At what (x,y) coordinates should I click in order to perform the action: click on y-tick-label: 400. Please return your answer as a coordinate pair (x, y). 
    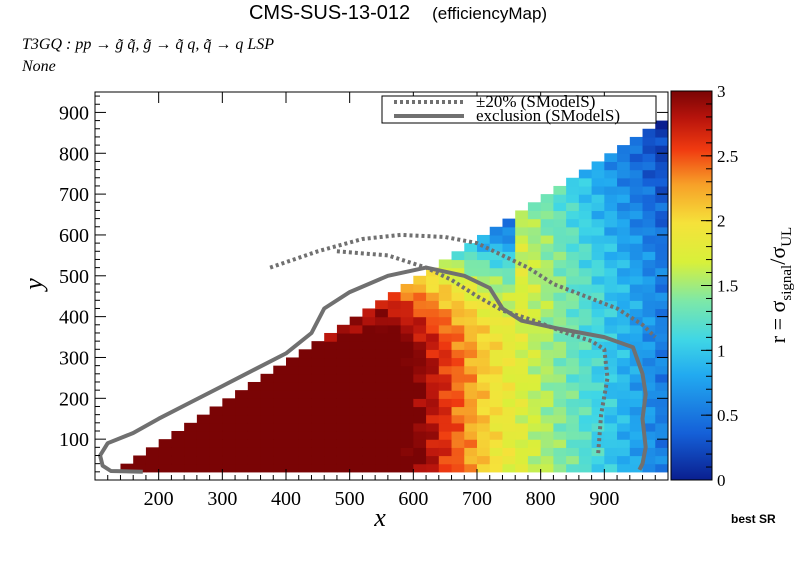
    Looking at the image, I should click on (74, 318).